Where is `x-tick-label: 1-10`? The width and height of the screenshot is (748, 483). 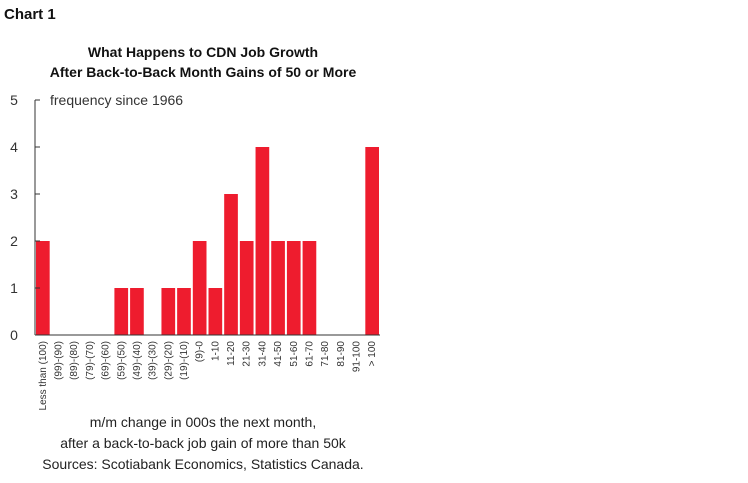 x-tick-label: 1-10 is located at coordinates (215, 351).